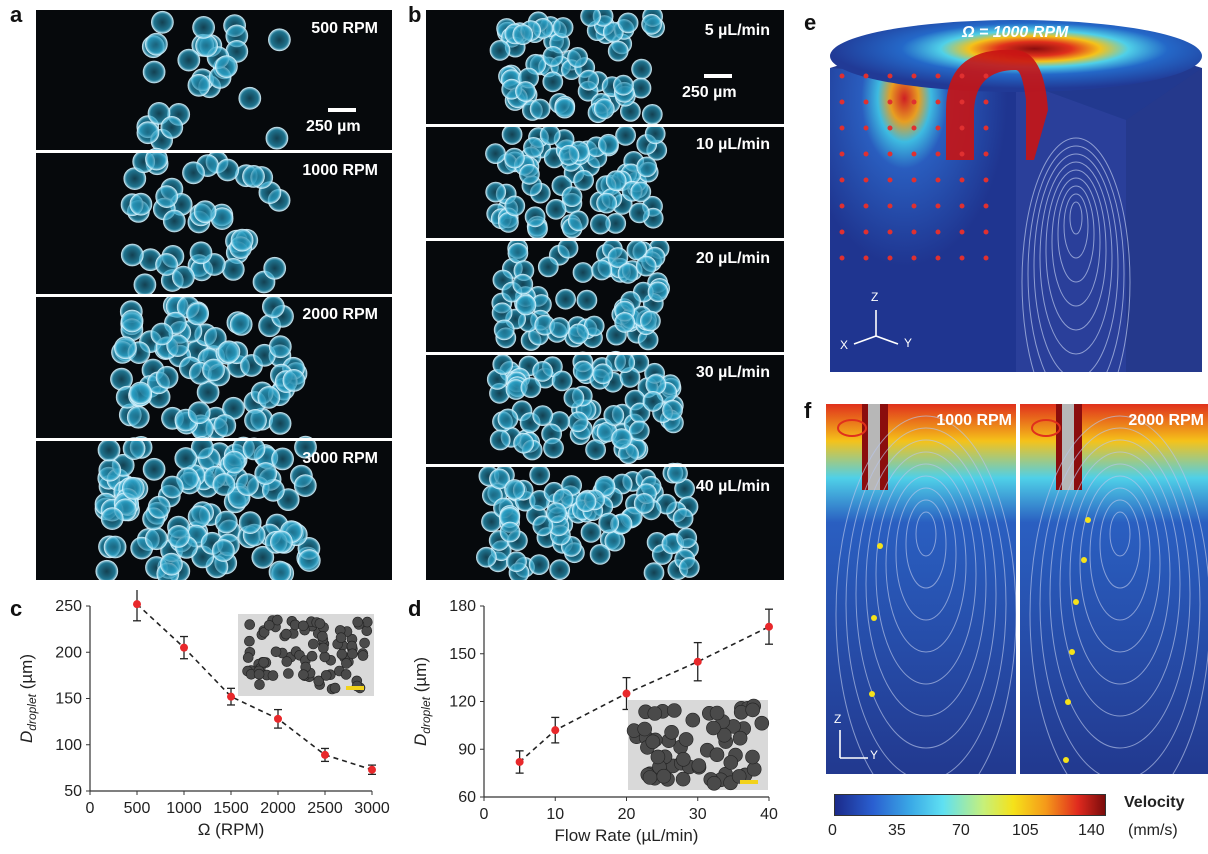 The width and height of the screenshot is (1208, 854). Describe the element at coordinates (808, 410) in the screenshot. I see `panel-label-f: f` at that location.